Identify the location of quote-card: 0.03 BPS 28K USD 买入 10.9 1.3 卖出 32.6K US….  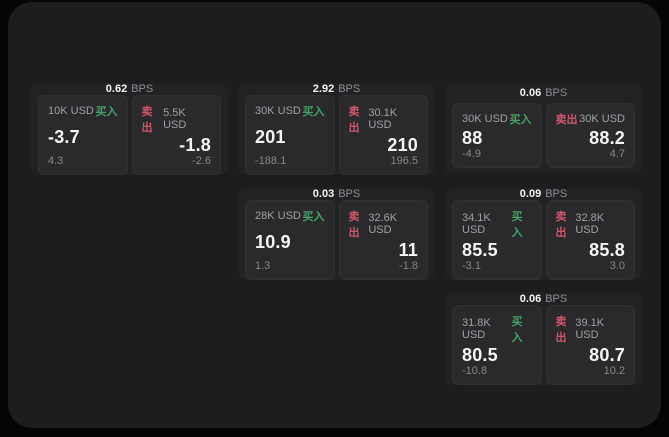
(336, 234).